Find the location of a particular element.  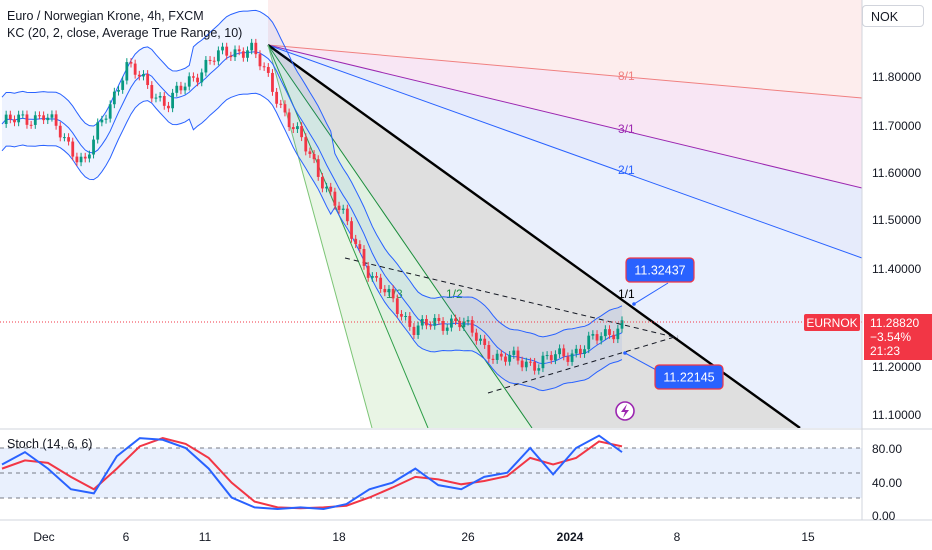

fan-zone-red is located at coordinates (565, 49).